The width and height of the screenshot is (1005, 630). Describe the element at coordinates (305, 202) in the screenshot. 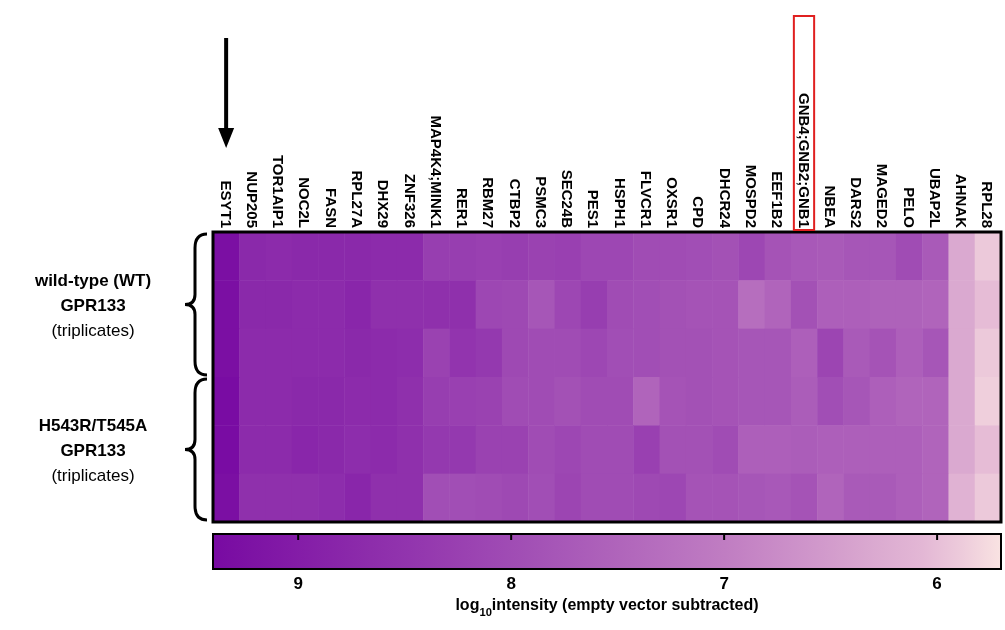

I see `x-tick-label: NOC2L` at that location.